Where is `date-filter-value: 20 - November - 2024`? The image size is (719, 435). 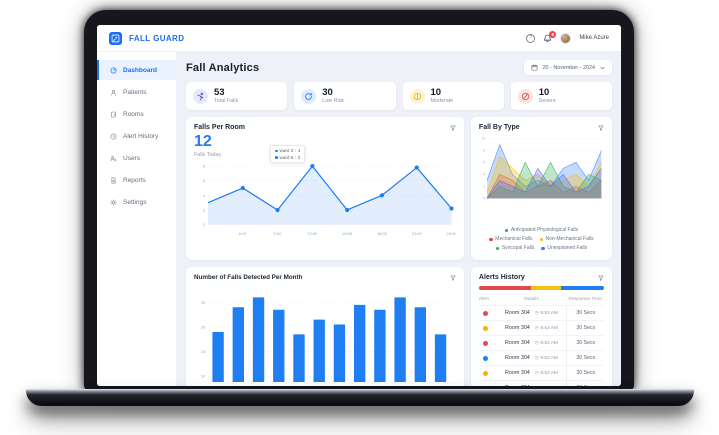 date-filter-value: 20 - November - 2024 is located at coordinates (568, 67).